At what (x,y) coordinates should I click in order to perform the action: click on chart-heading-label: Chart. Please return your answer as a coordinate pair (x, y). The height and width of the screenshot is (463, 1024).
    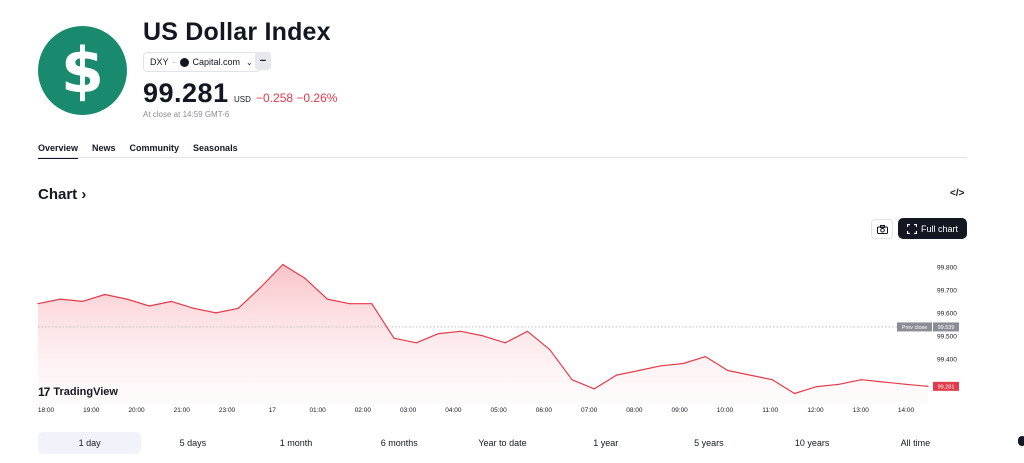
    Looking at the image, I should click on (58, 194).